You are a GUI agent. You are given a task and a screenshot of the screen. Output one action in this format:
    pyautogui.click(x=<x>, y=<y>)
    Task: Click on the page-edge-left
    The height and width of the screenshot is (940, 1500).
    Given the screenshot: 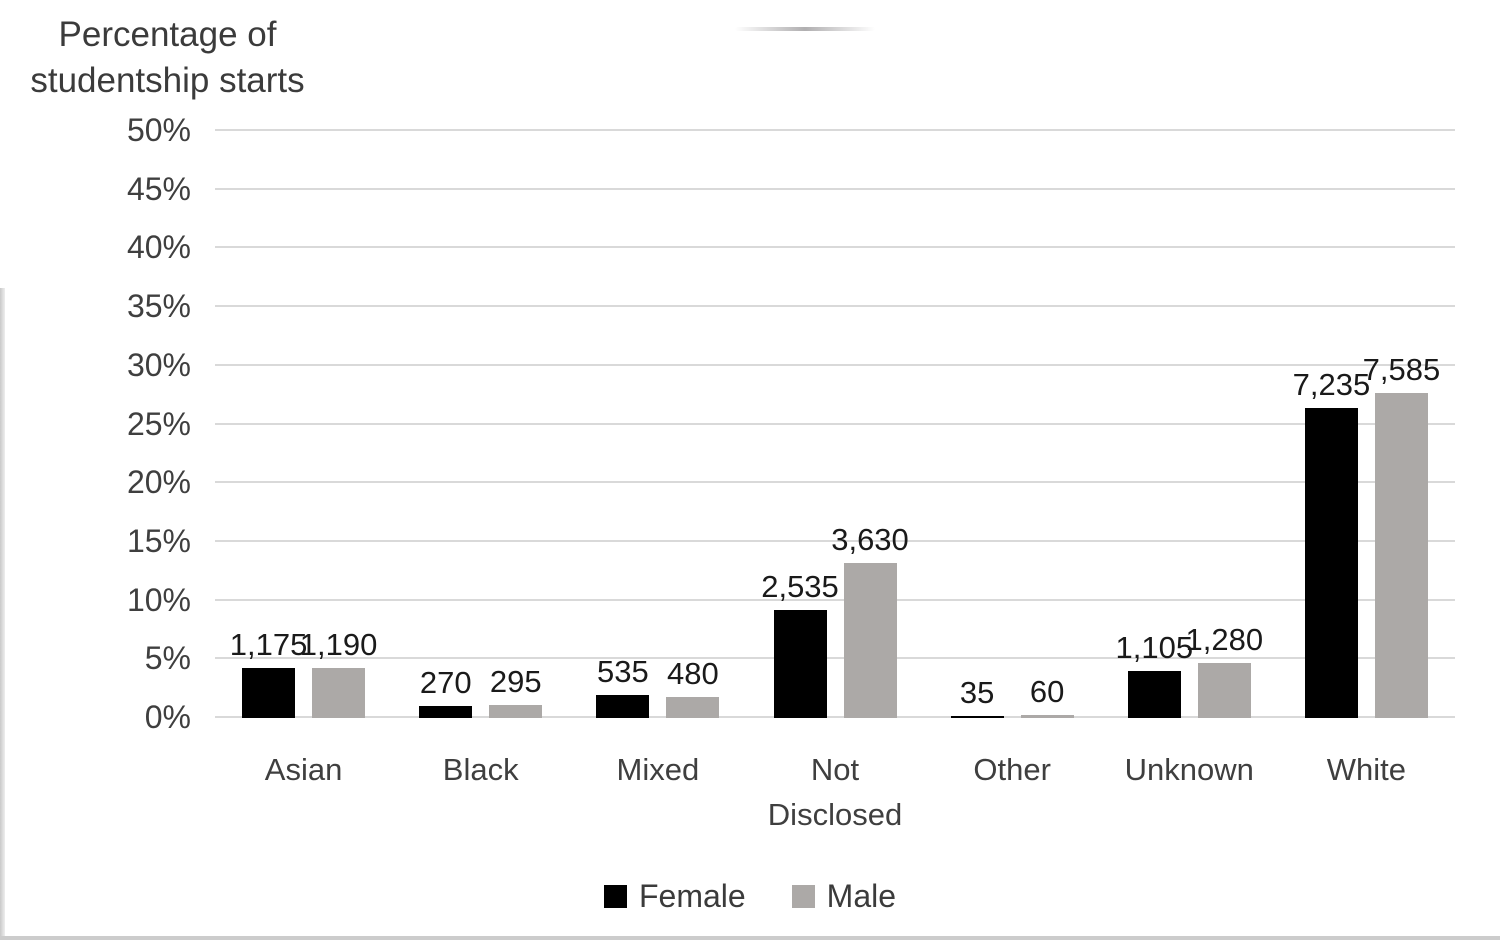 What is the action you would take?
    pyautogui.click(x=2, y=614)
    